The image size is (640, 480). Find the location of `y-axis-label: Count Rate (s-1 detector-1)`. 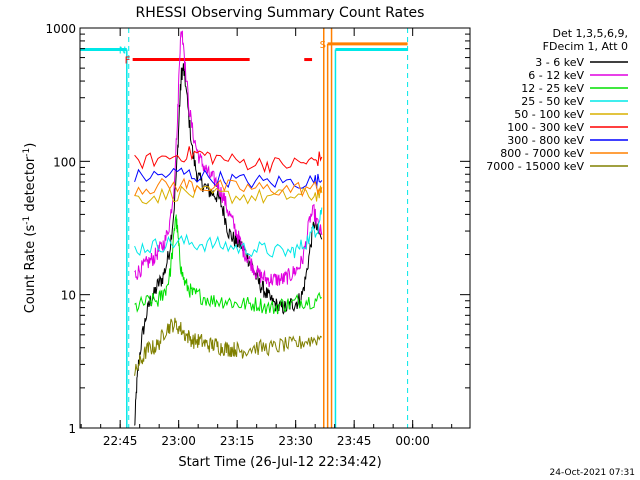

y-axis-label: Count Rate (s-1 detector-1) is located at coordinates (30, 228).